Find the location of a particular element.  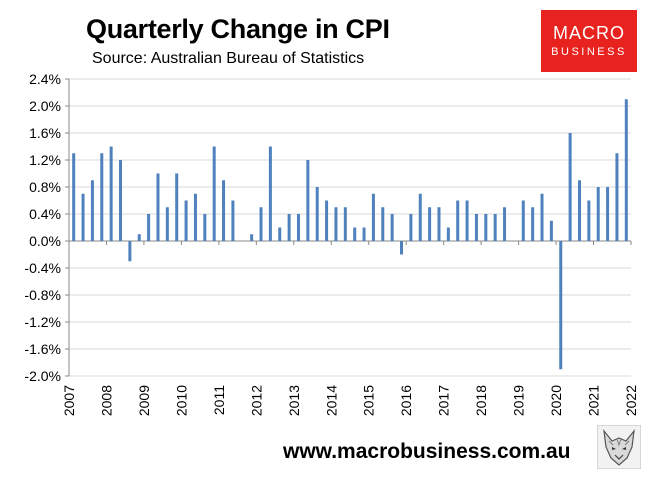

chart-title: Quarterly Change in CPI is located at coordinates (238, 29).